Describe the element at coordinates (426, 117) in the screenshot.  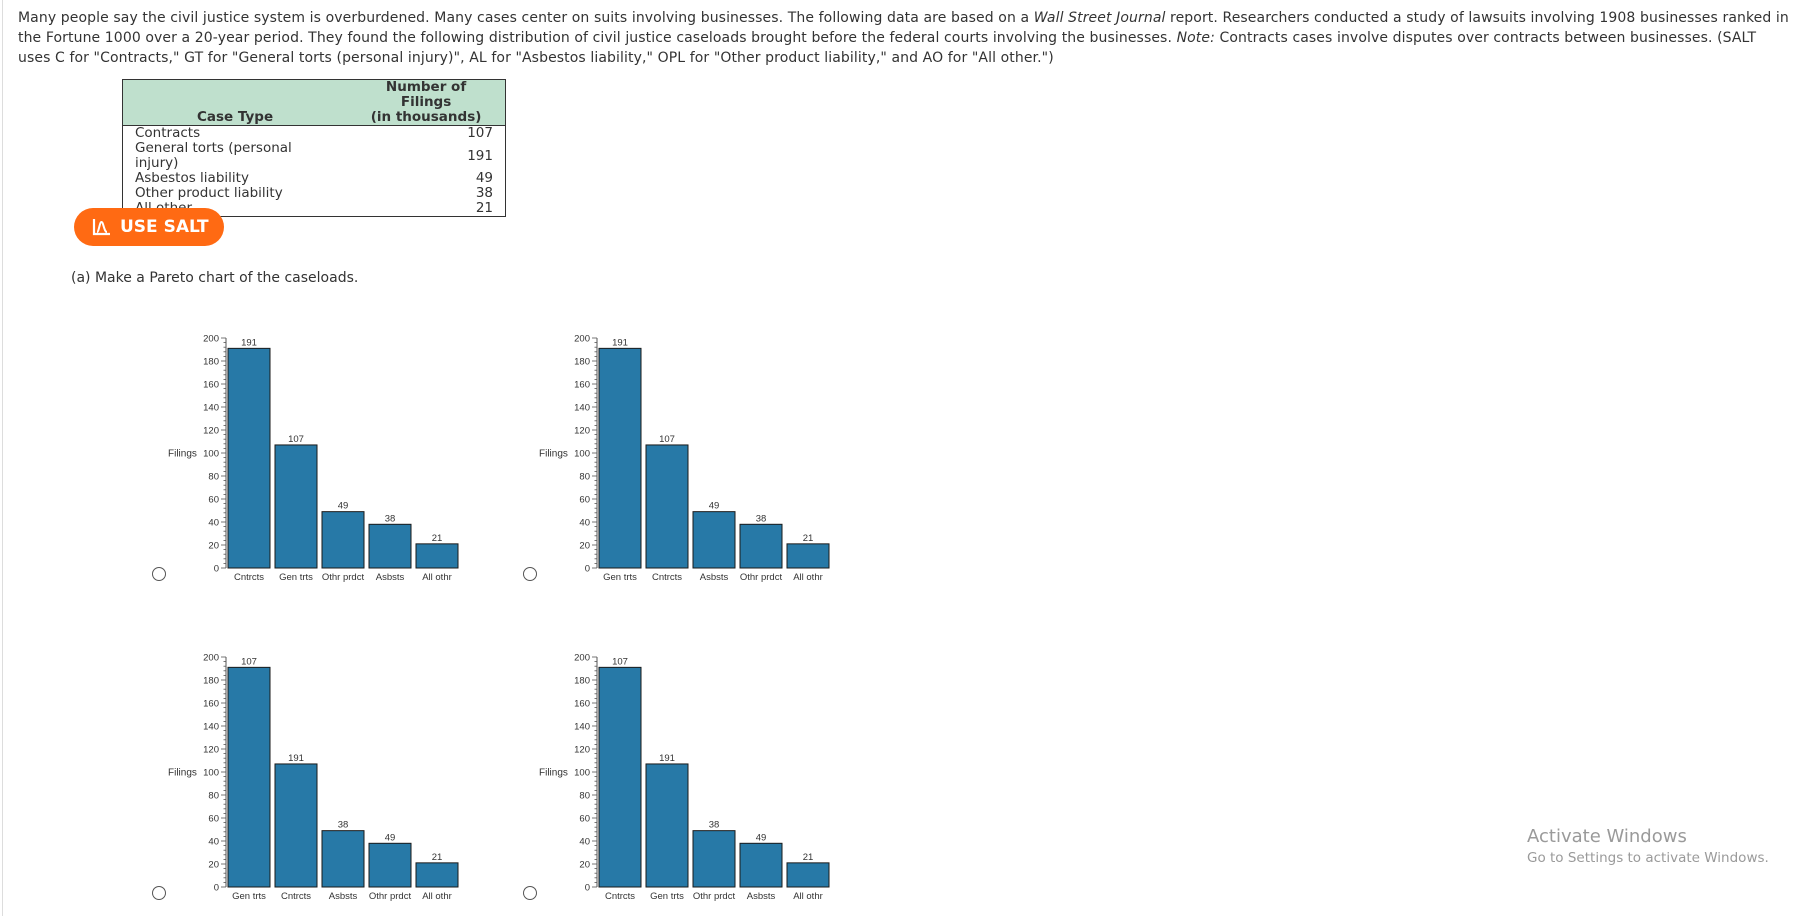
I see `header-filings-line2: (in thousands)` at that location.